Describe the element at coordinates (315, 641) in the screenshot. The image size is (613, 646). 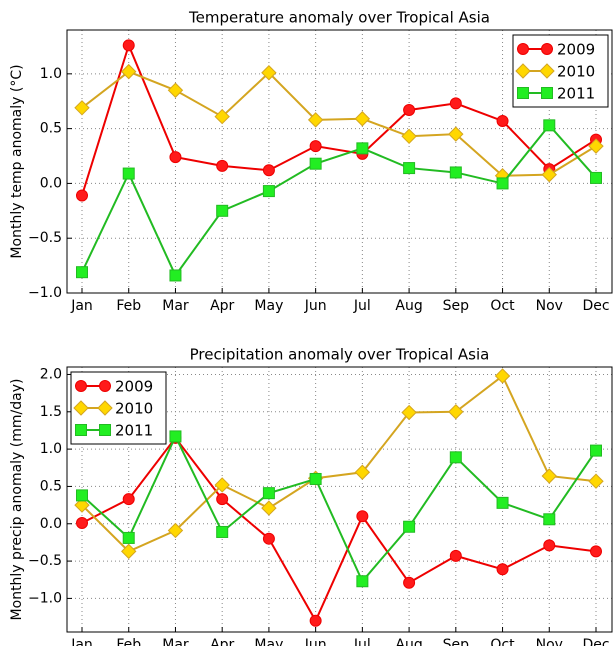
I see `x-tick-label: Jun` at that location.